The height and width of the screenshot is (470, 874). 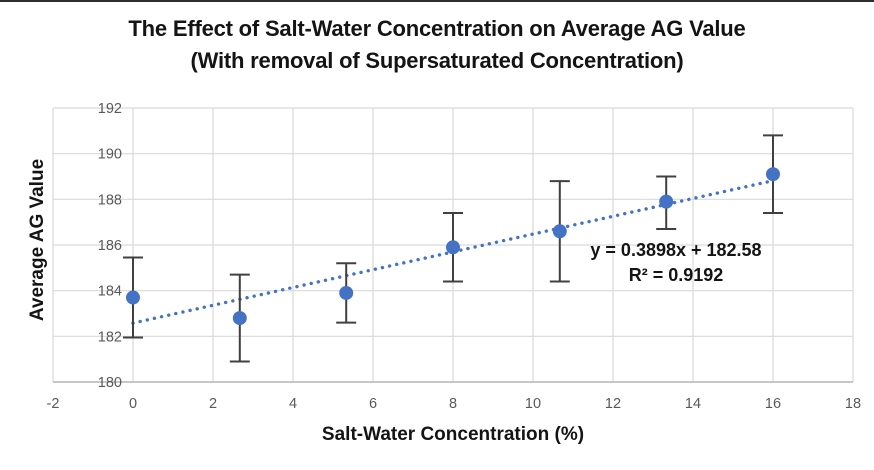 What do you see at coordinates (453, 434) in the screenshot?
I see `x-axis-title: Salt-Water Concentration (%)` at bounding box center [453, 434].